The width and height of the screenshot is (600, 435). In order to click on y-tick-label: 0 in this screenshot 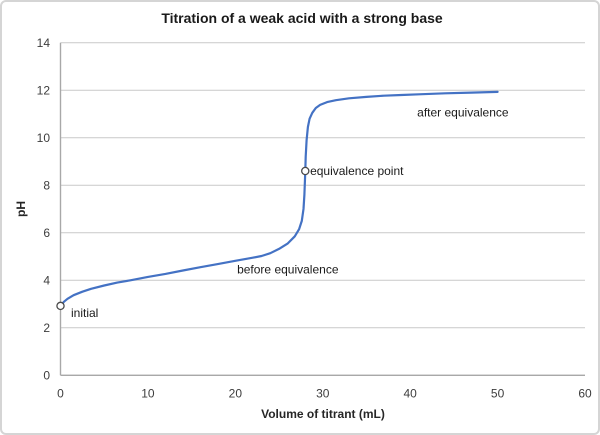, I will do `click(46, 376)`.